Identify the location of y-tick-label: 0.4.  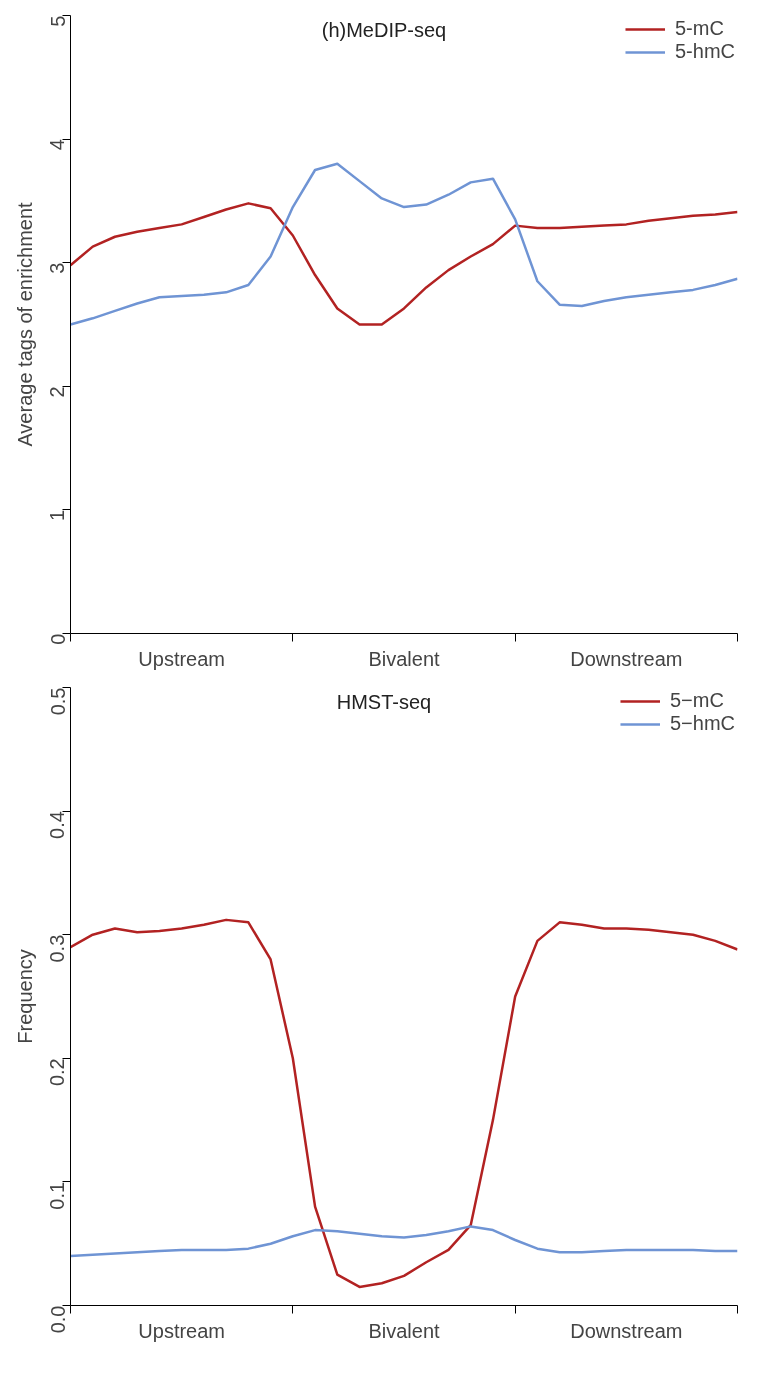
(57, 825).